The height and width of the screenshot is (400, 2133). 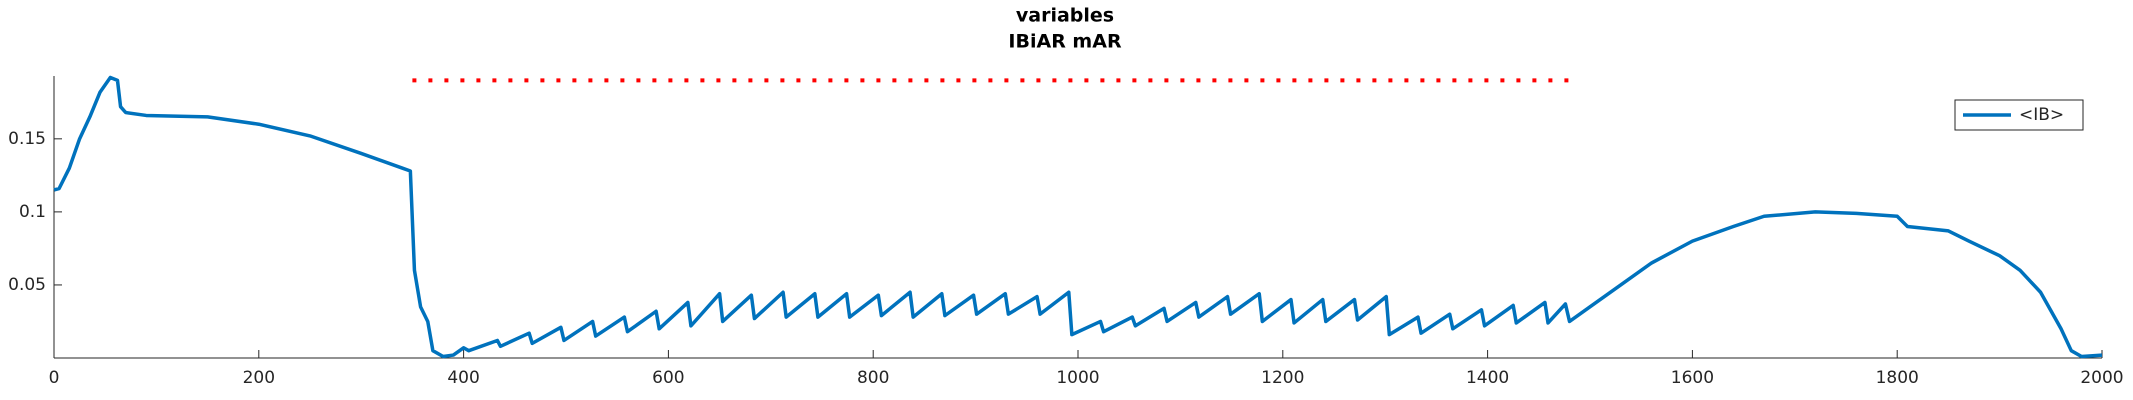 What do you see at coordinates (54, 378) in the screenshot?
I see `x-tick-label: 0` at bounding box center [54, 378].